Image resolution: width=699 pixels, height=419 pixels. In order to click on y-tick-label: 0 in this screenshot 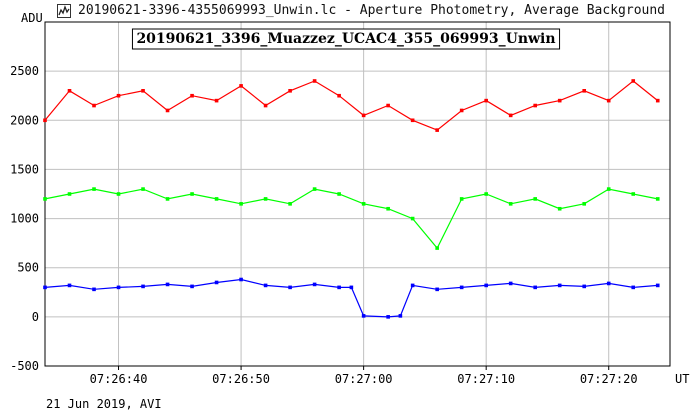, I will do `click(35, 317)`.